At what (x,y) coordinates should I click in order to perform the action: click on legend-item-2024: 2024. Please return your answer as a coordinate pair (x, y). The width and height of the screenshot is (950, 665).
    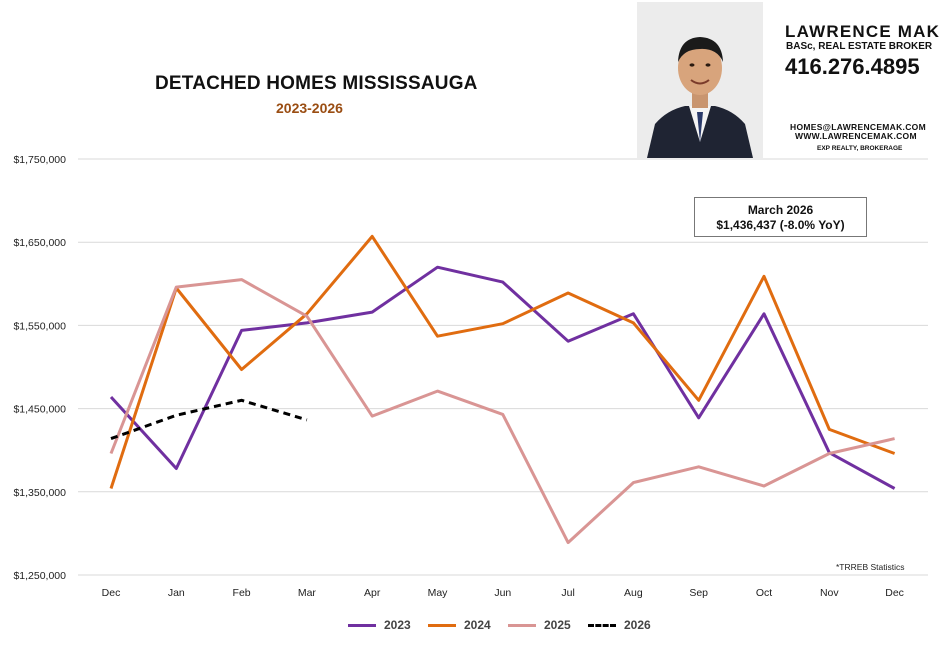
    Looking at the image, I should click on (459, 625).